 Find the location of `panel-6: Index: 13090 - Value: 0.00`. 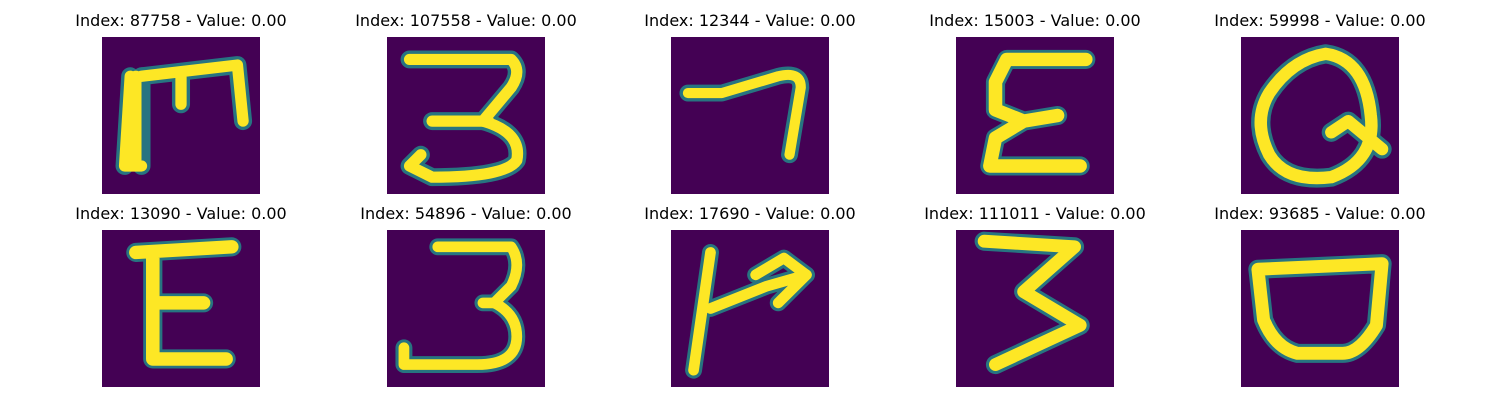

panel-6: Index: 13090 - Value: 0.00 is located at coordinates (181, 294).